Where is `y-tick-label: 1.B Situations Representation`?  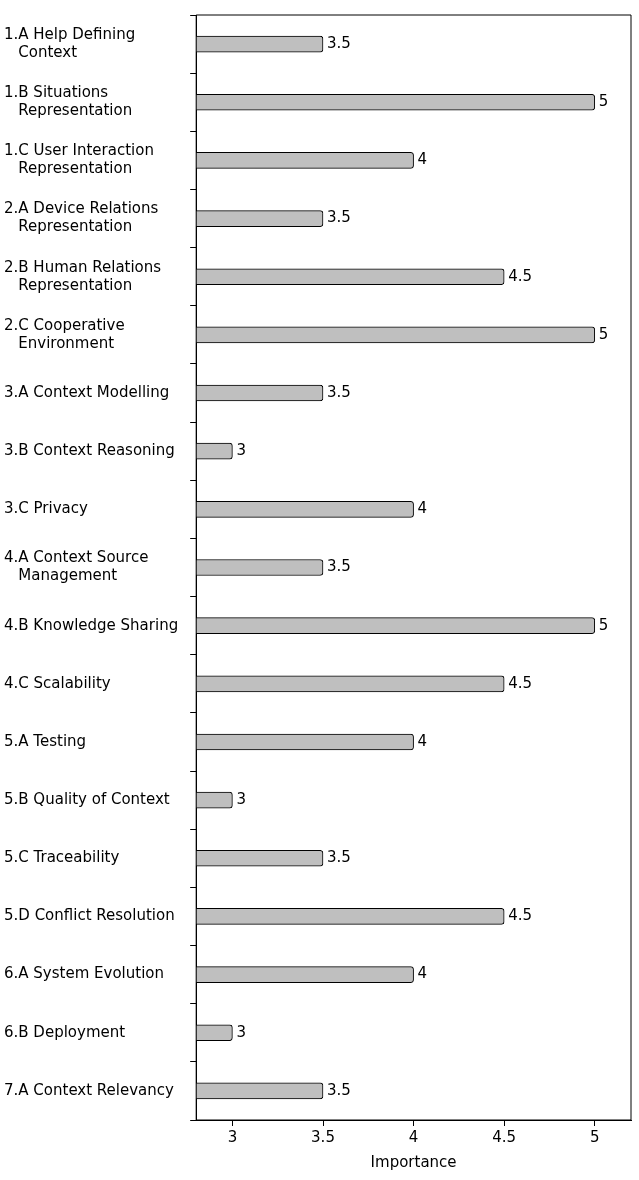
y-tick-label: 1.B Situations Representation is located at coordinates (68, 101).